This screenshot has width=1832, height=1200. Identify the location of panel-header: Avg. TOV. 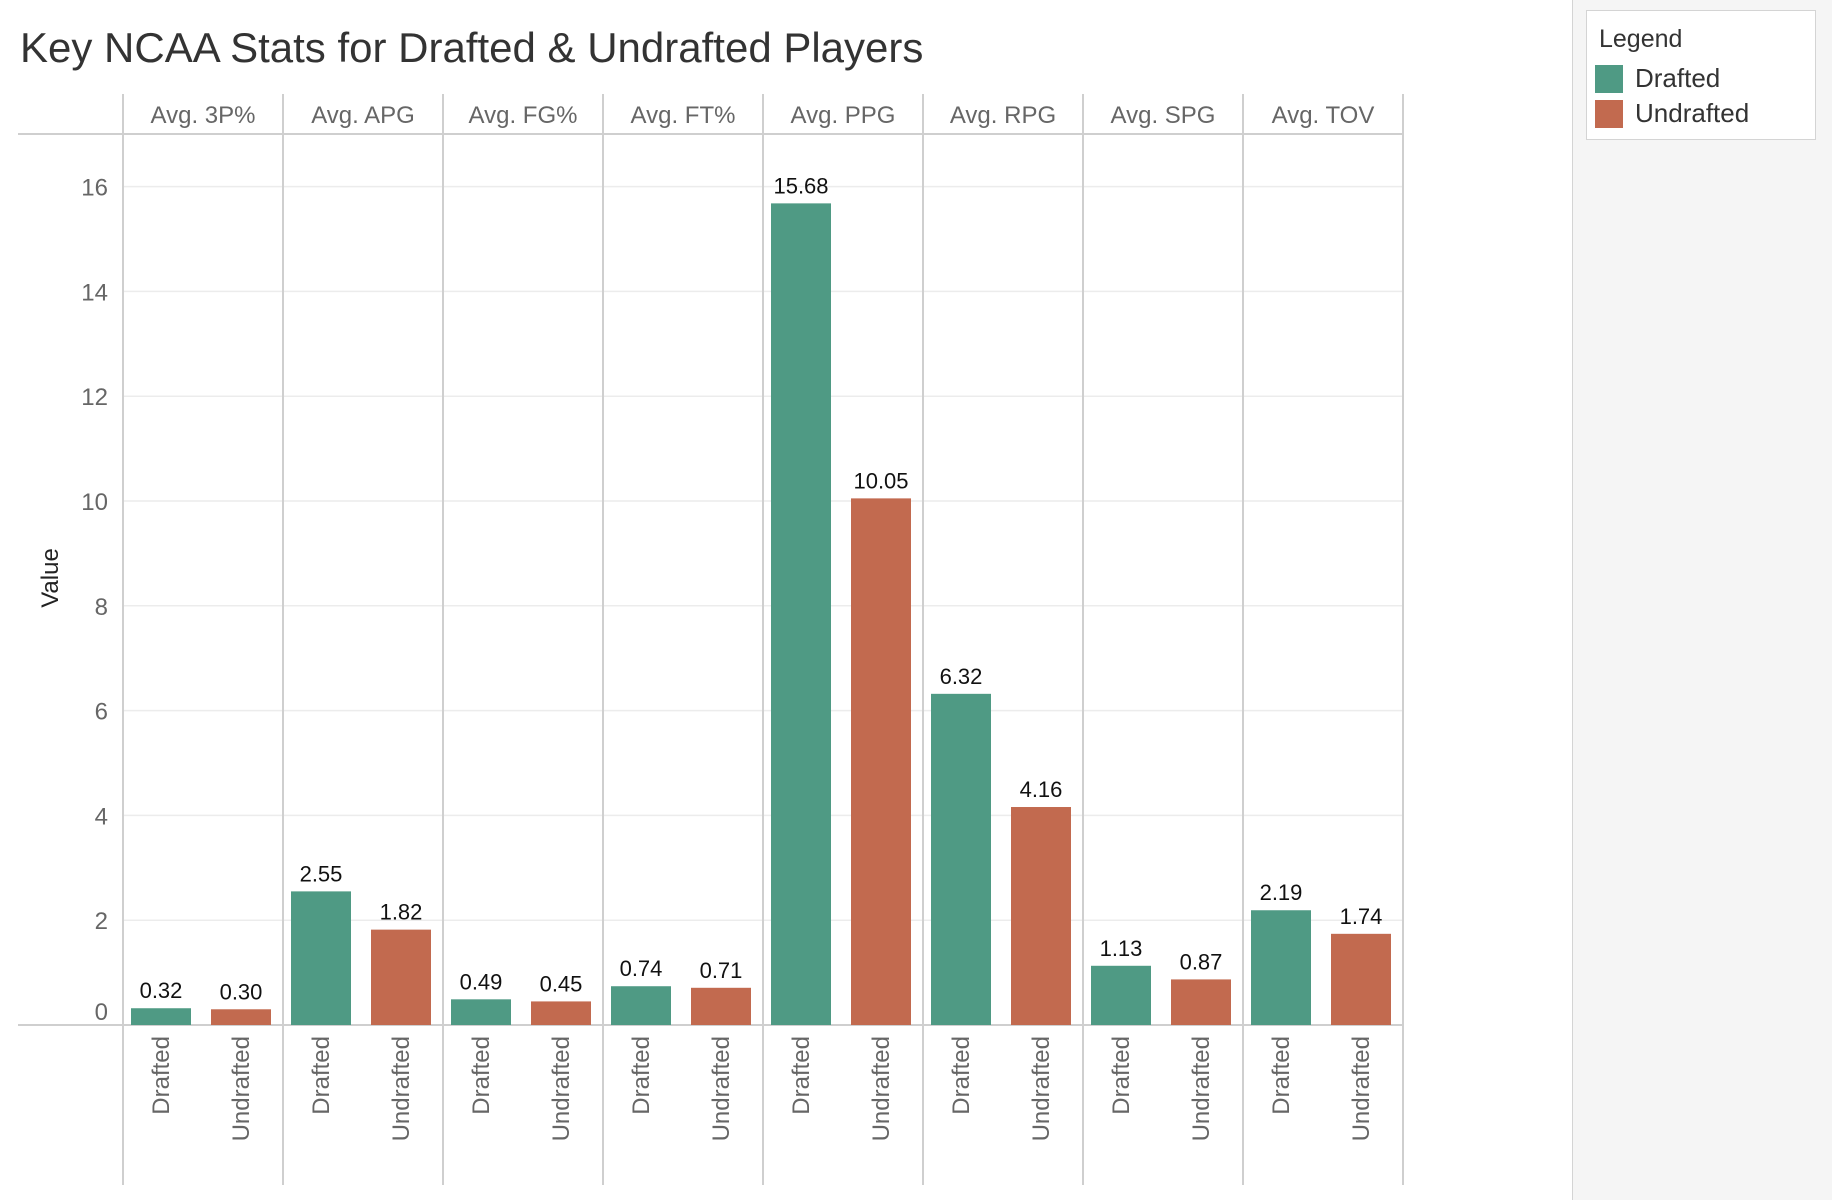
(1323, 115).